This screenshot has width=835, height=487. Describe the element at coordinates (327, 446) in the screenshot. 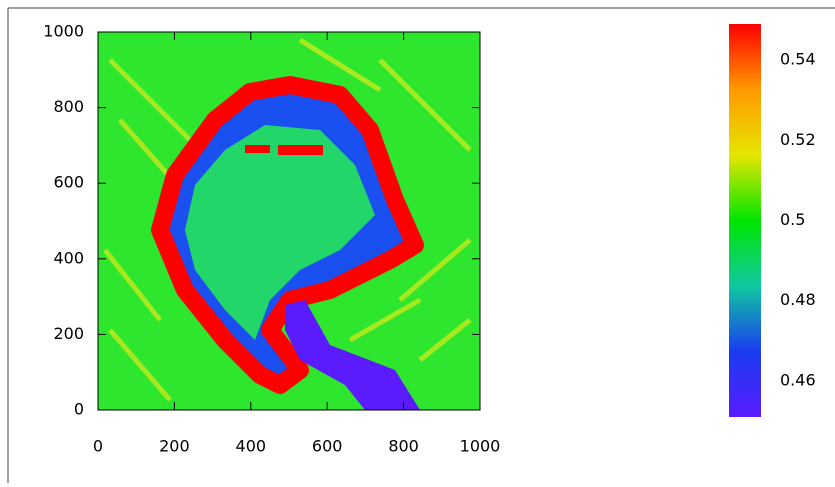

I see `x-tick-label: 600` at that location.